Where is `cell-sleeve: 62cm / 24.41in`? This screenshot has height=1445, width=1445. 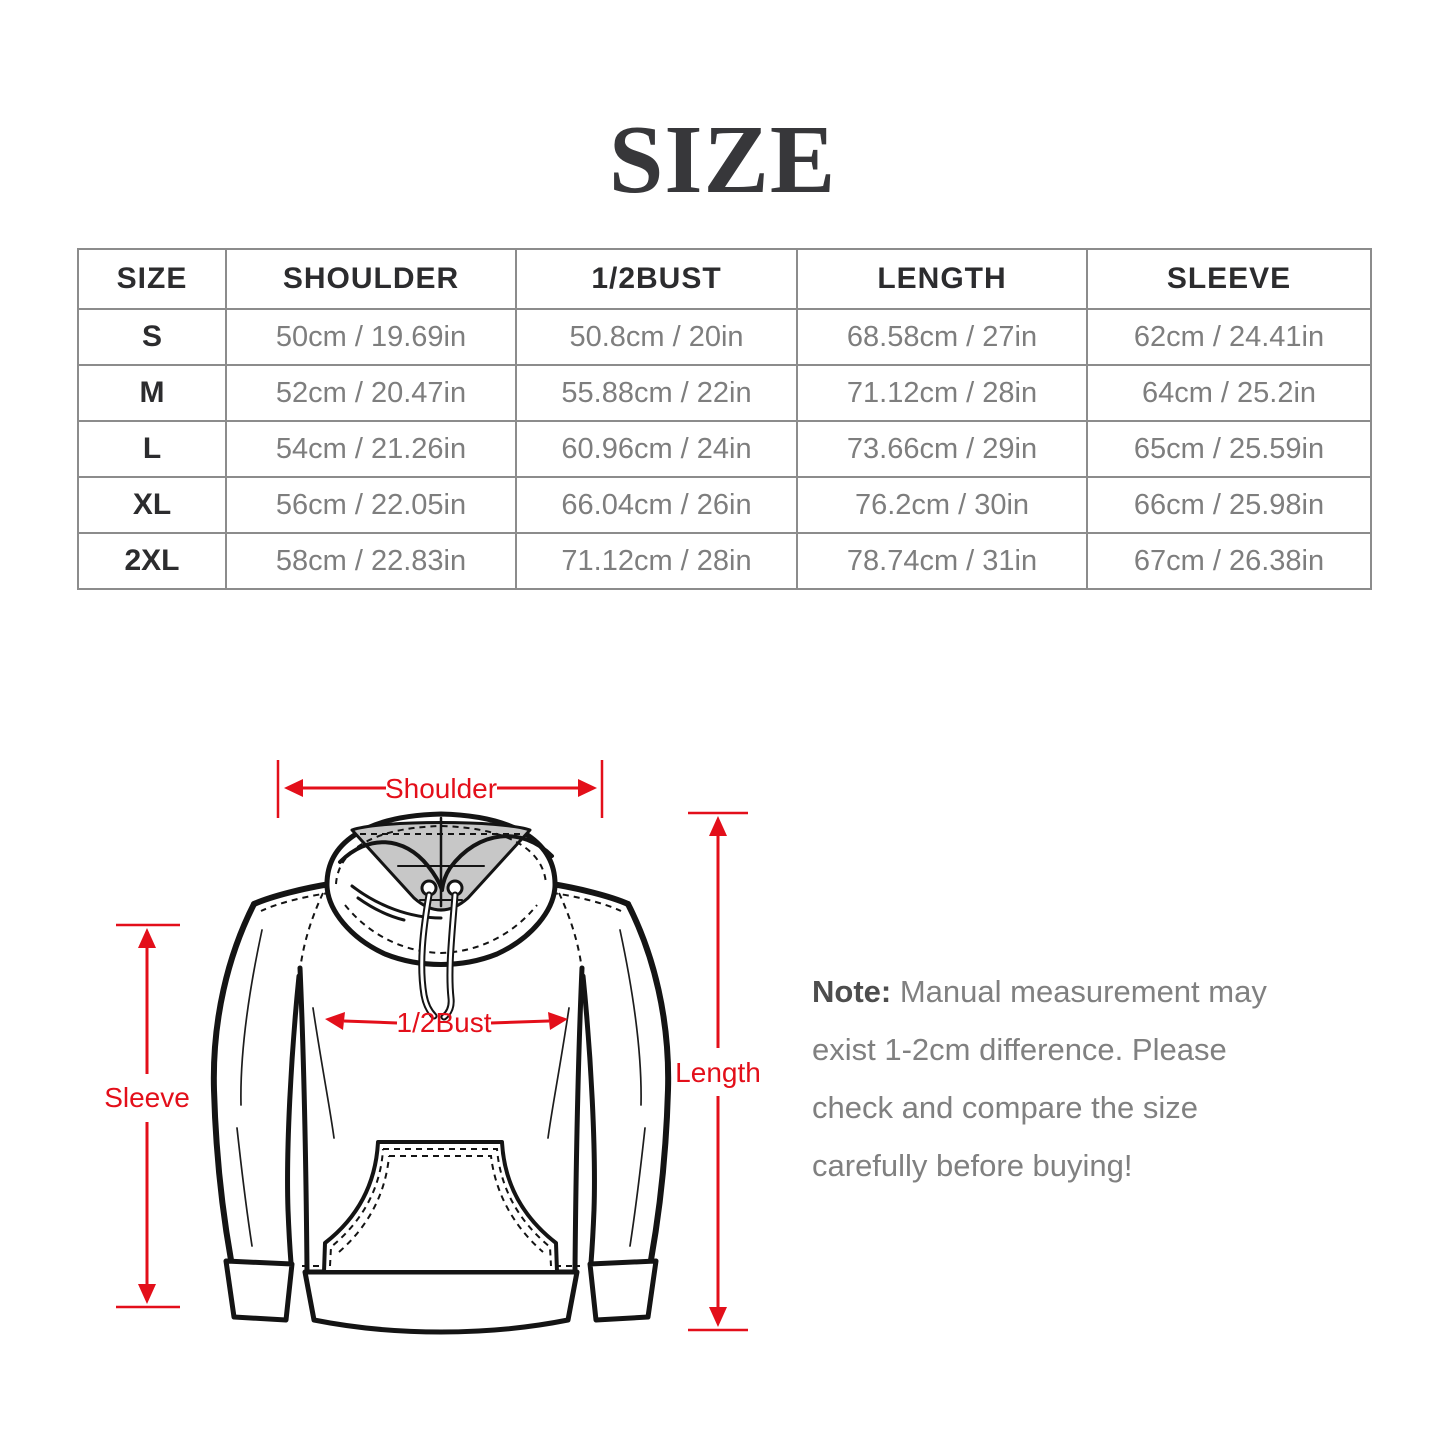 cell-sleeve: 62cm / 24.41in is located at coordinates (1229, 337).